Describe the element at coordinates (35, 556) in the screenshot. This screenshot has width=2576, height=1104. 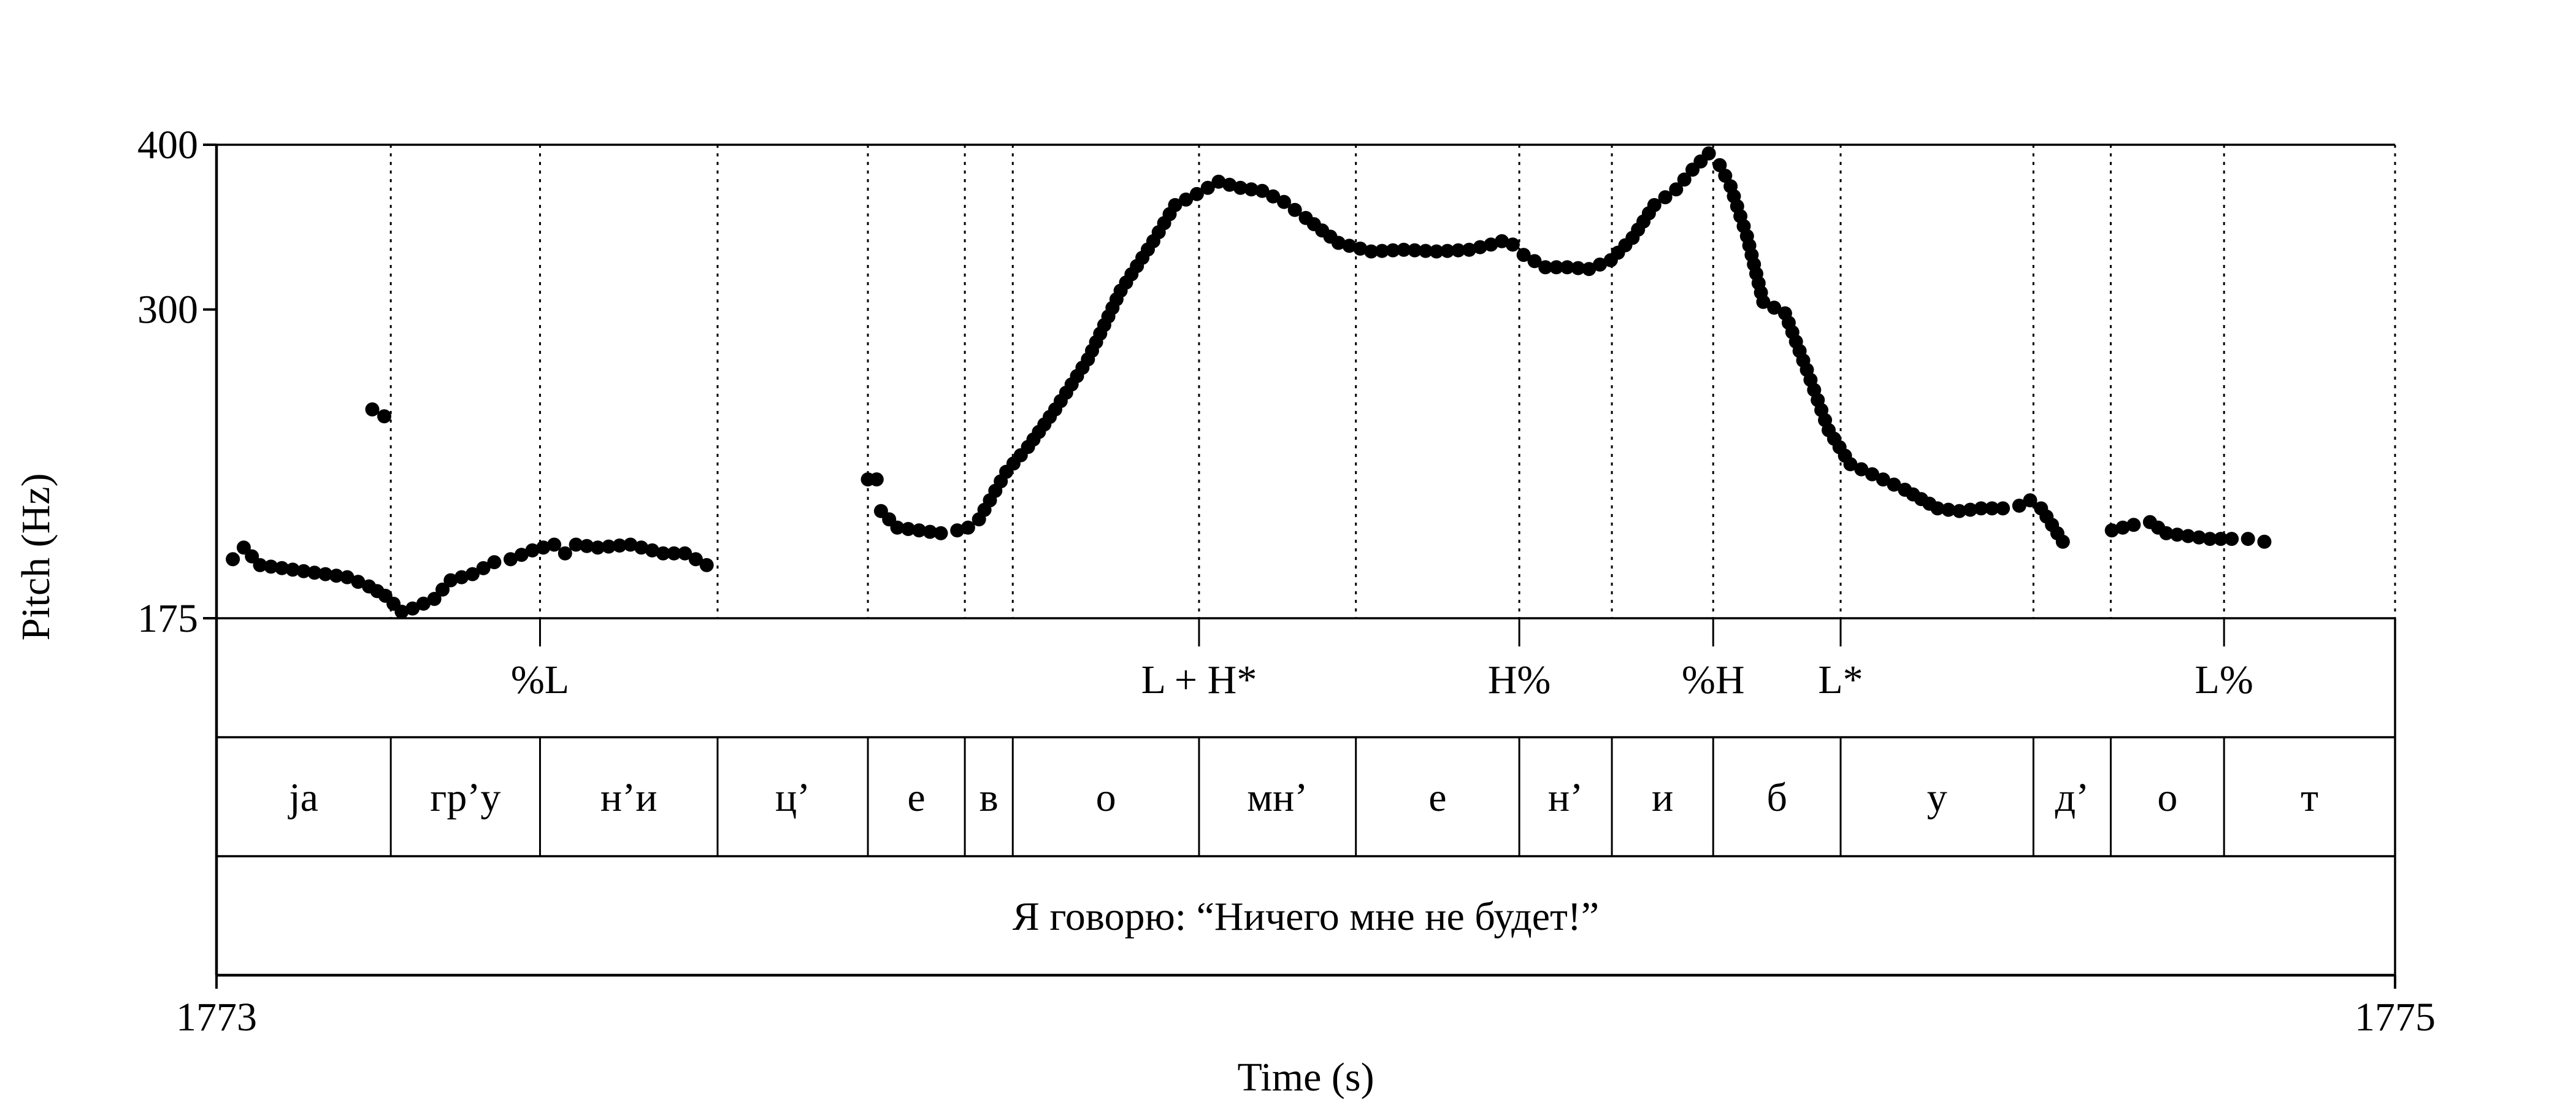
I see `y-axis-title: Pitch (Hz)` at that location.